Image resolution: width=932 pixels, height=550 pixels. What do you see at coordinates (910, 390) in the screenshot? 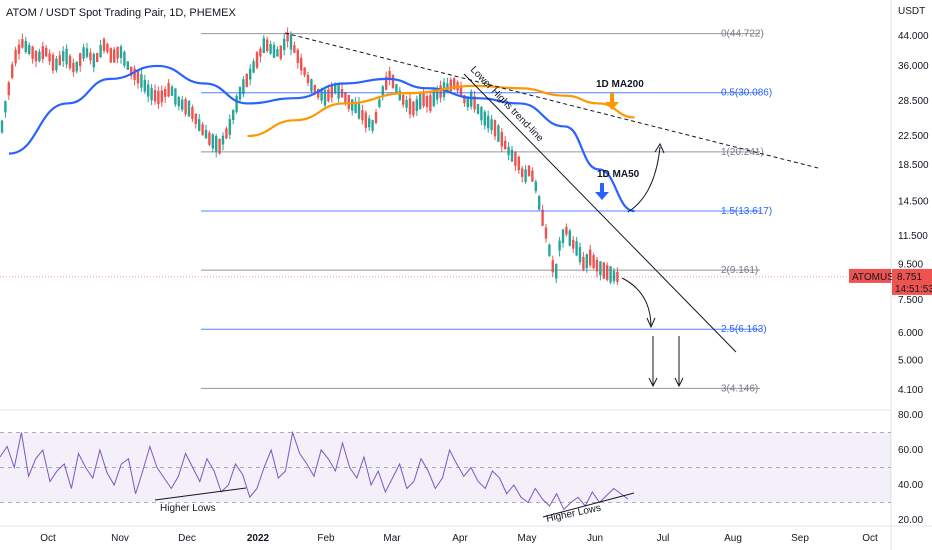
I see `price-tick-label: 4.100` at bounding box center [910, 390].